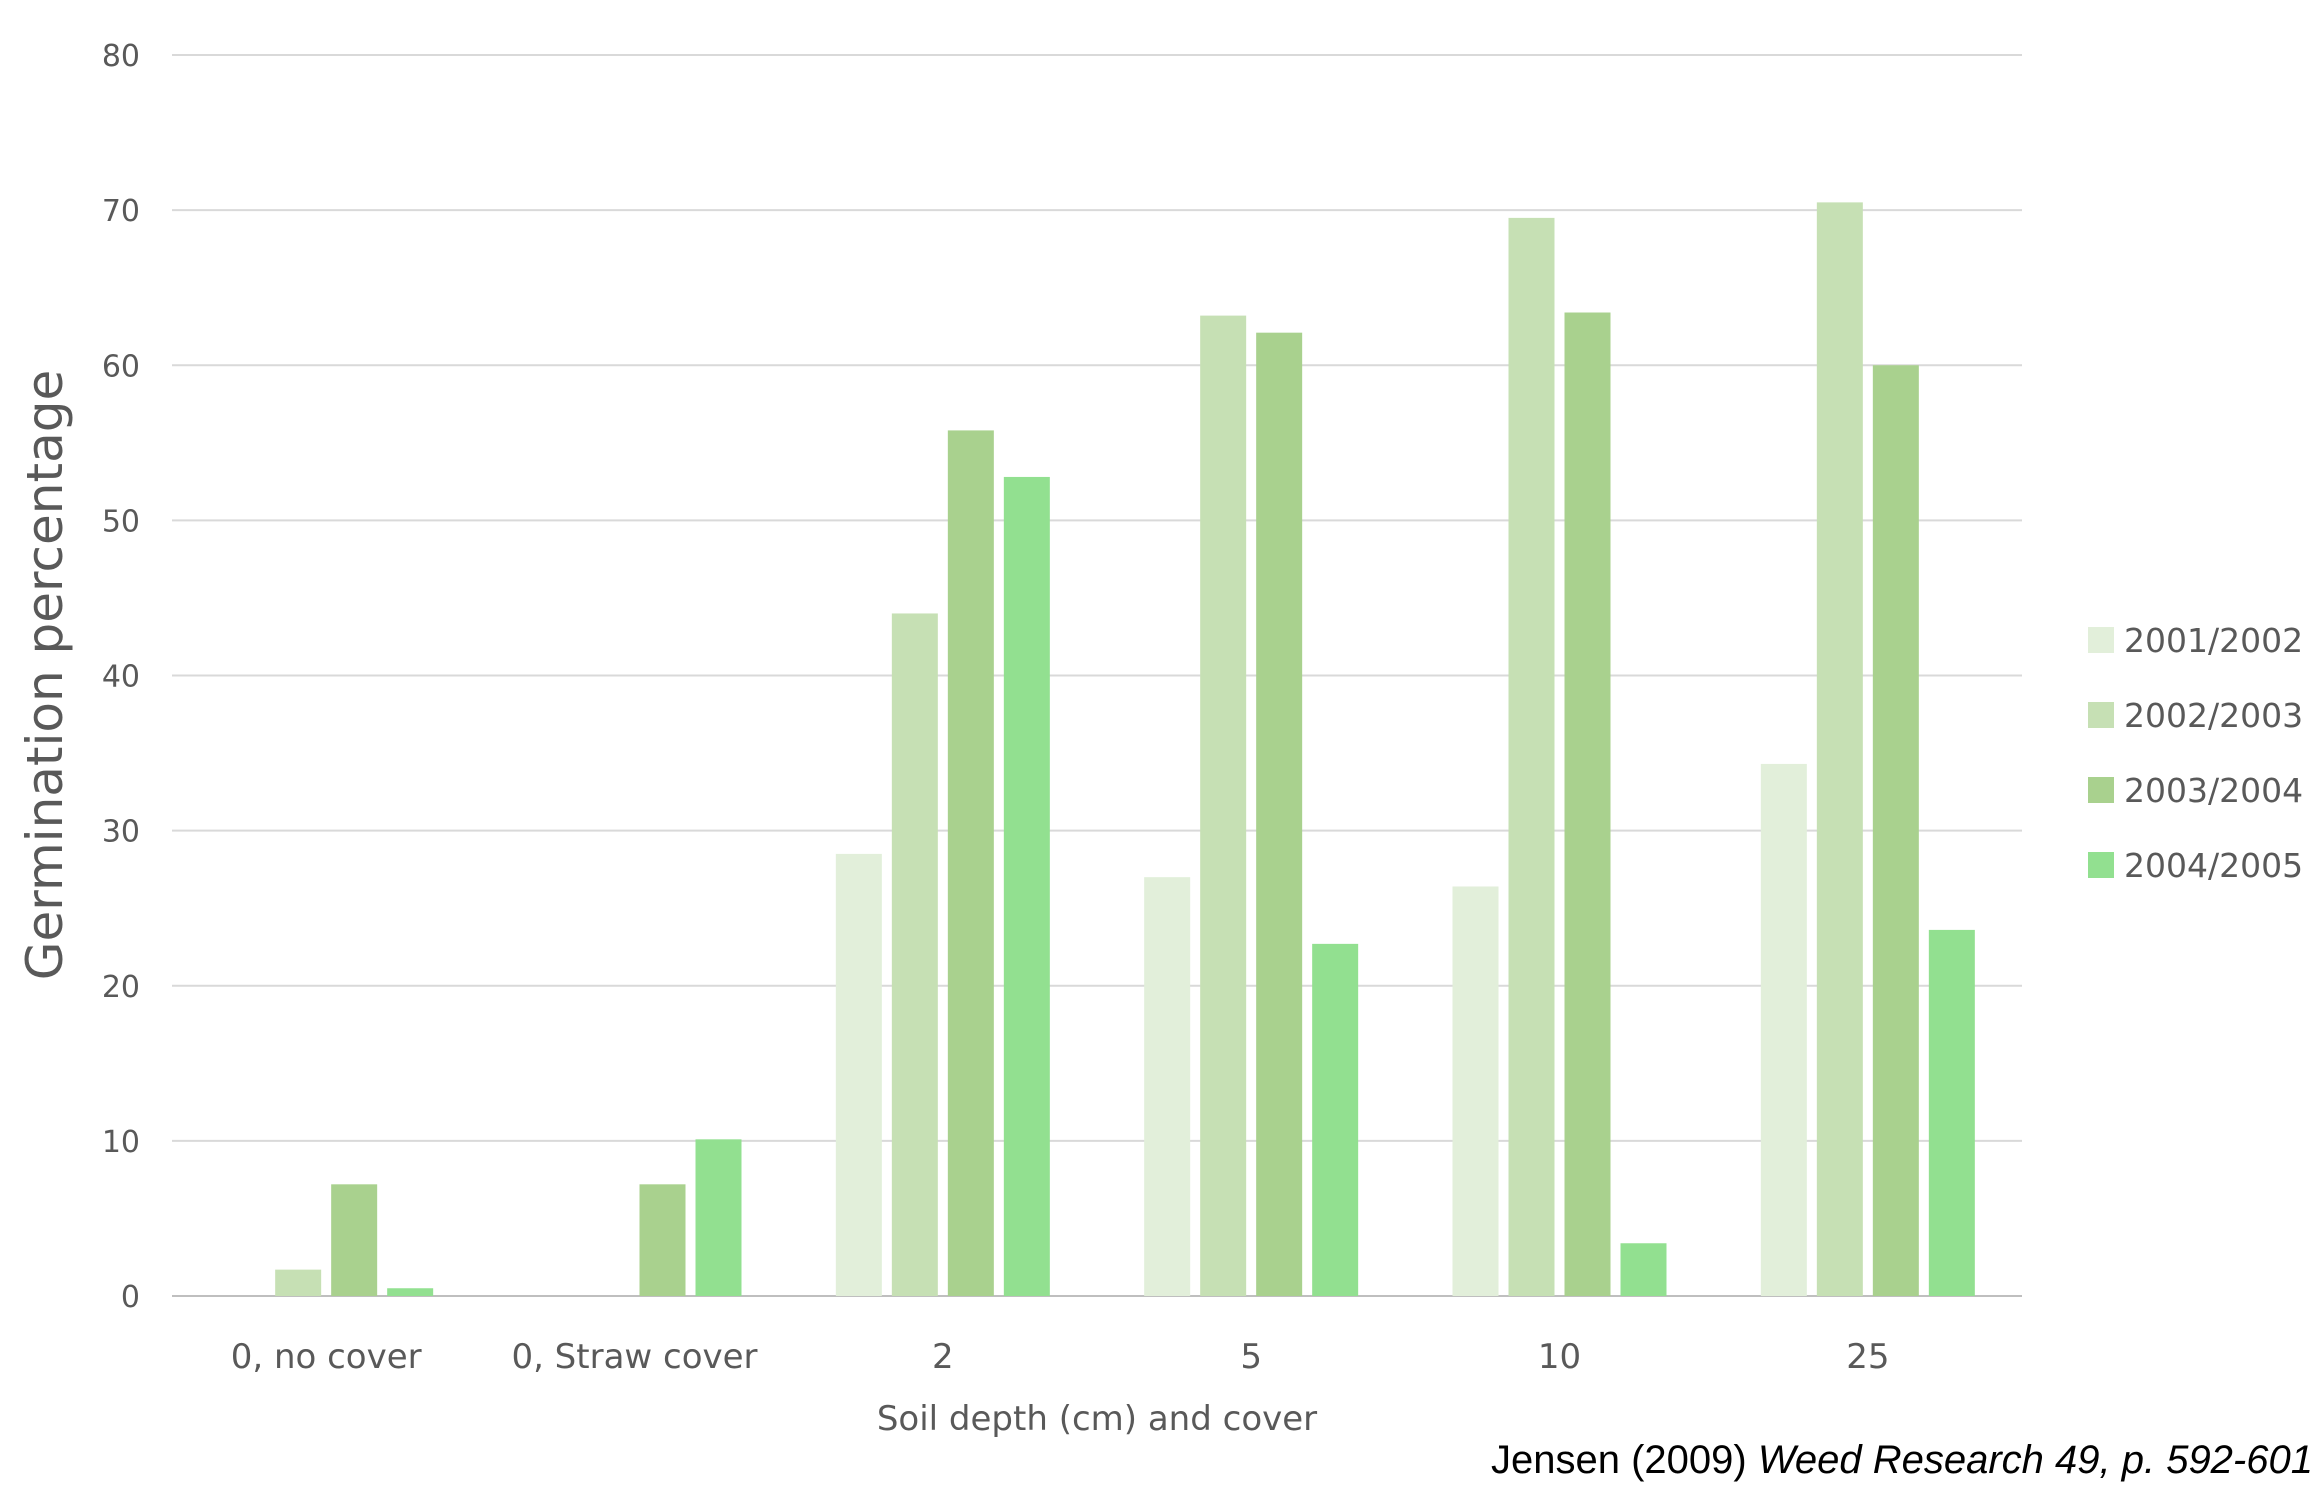 The width and height of the screenshot is (2313, 1490). What do you see at coordinates (2035, 1460) in the screenshot?
I see `citation-journal: Weed Research 49, p. 592-601` at bounding box center [2035, 1460].